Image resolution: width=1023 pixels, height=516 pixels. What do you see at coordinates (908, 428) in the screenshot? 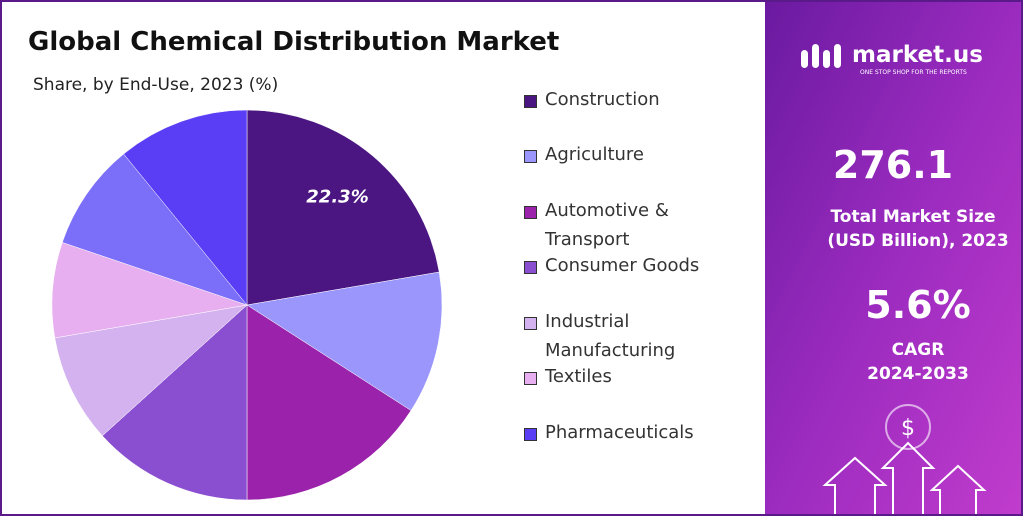
I see `dollar-icon: $` at bounding box center [908, 428].